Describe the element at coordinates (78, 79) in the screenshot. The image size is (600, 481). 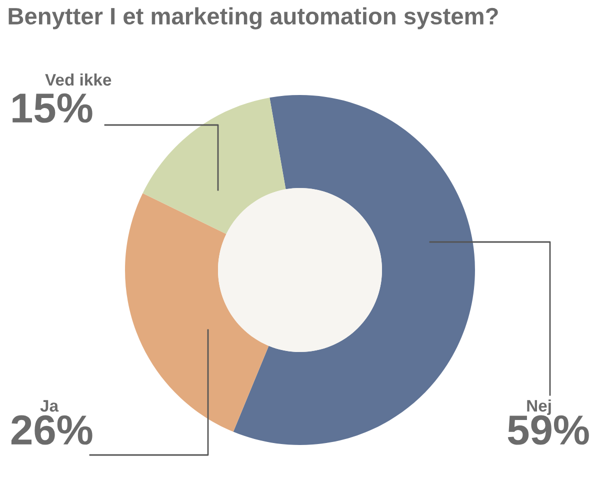
I see `slice-label: Ved ikke` at that location.